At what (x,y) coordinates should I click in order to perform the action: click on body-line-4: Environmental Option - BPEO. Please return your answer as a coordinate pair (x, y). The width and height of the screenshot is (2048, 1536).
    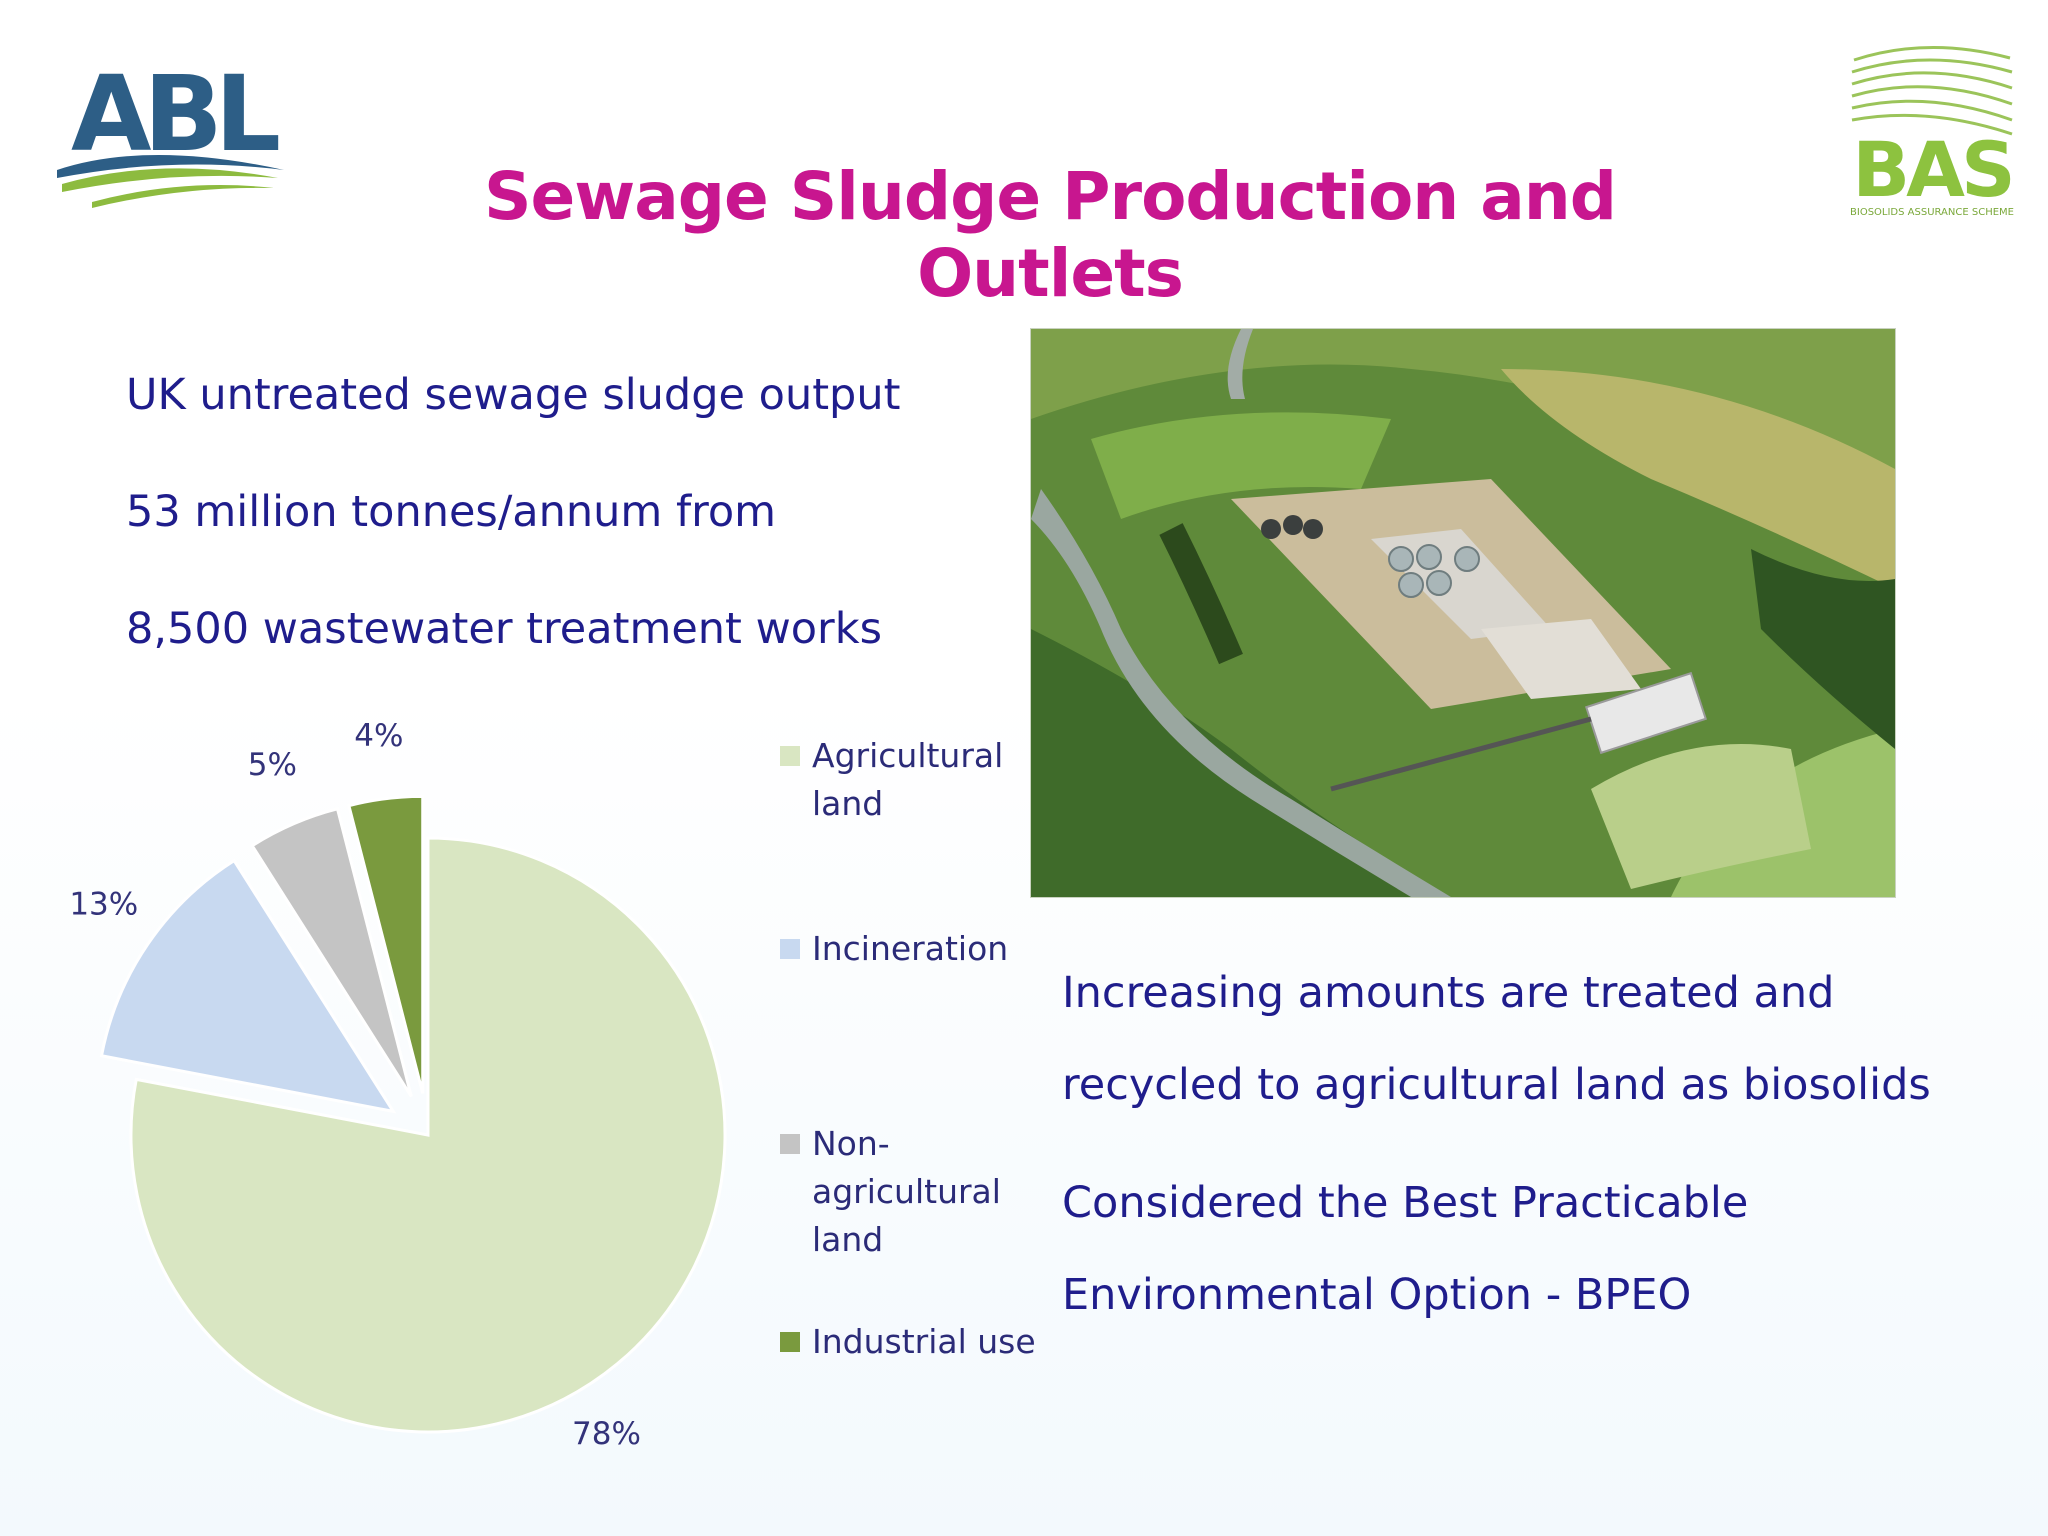
    Looking at the image, I should click on (1377, 1295).